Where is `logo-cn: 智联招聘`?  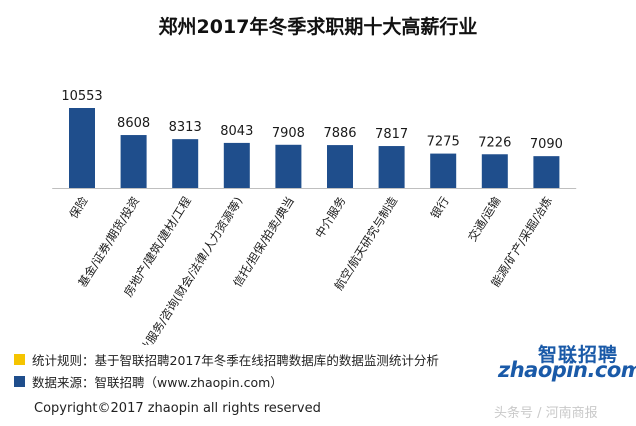
logo-cn: 智联招聘 is located at coordinates (577, 355).